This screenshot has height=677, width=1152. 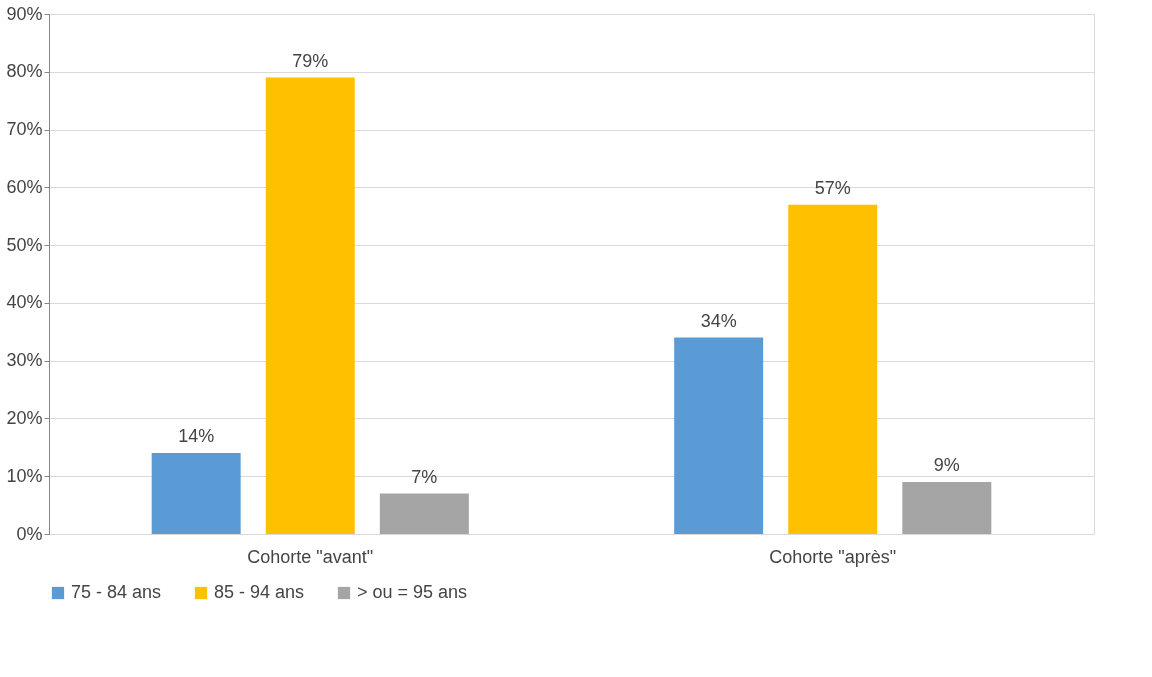 I want to click on y-tick-label: 0%, so click(x=29, y=533).